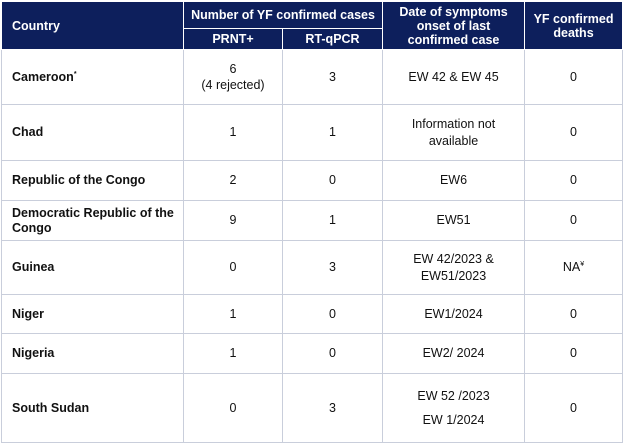  What do you see at coordinates (454, 267) in the screenshot?
I see `date-cell: EW 42/2023 & EW51/2023` at bounding box center [454, 267].